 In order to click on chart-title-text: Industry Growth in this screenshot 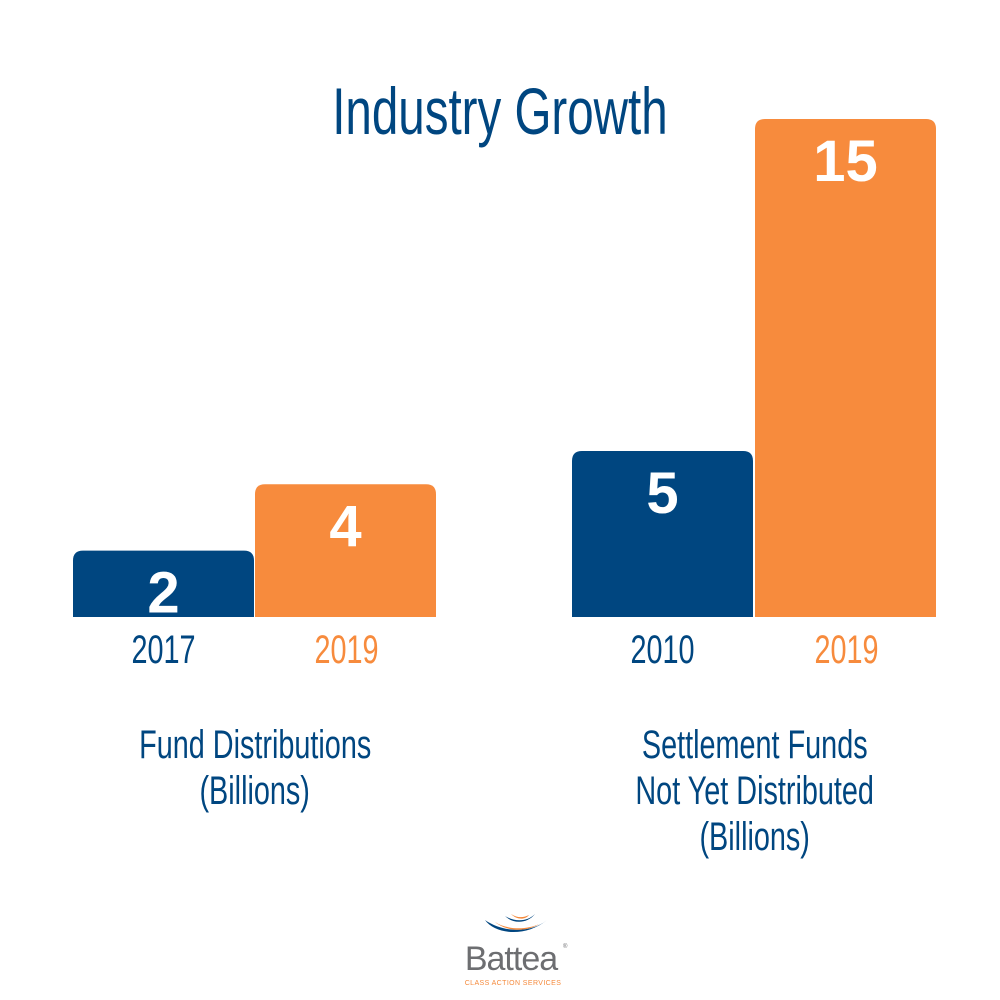, I will do `click(500, 111)`.